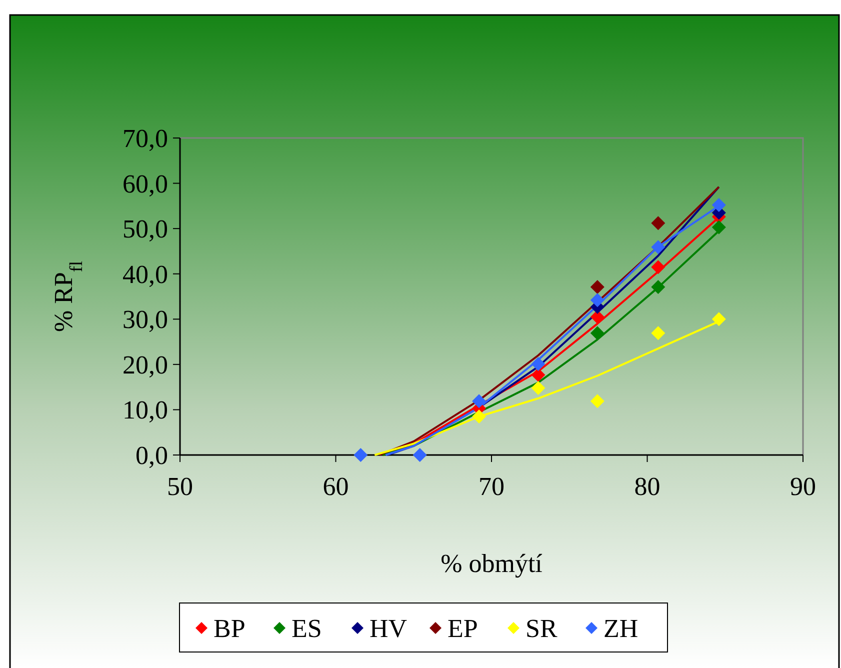 The height and width of the screenshot is (668, 841). What do you see at coordinates (542, 628) in the screenshot?
I see `legend-label: SR` at bounding box center [542, 628].